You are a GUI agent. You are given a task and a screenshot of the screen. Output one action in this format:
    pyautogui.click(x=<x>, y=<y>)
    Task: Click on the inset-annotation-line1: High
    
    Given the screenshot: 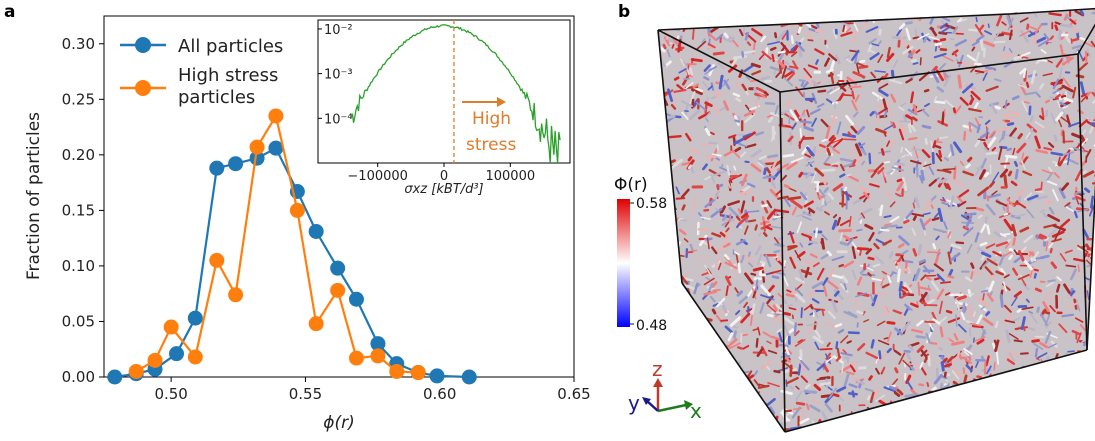 What is the action you would take?
    pyautogui.click(x=491, y=119)
    